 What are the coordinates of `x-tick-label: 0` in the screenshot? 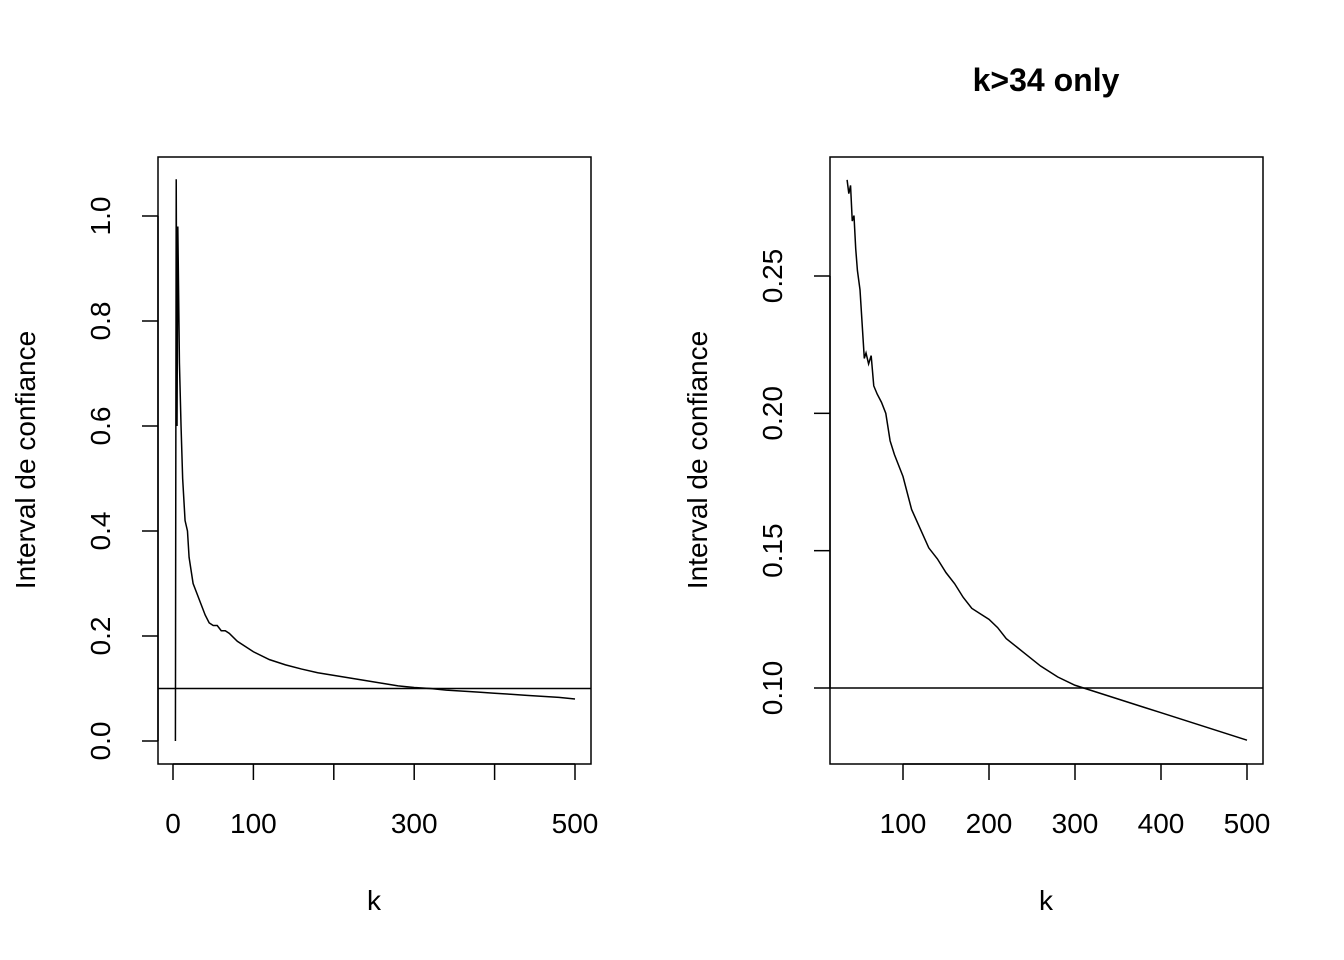 It's located at (173, 823).